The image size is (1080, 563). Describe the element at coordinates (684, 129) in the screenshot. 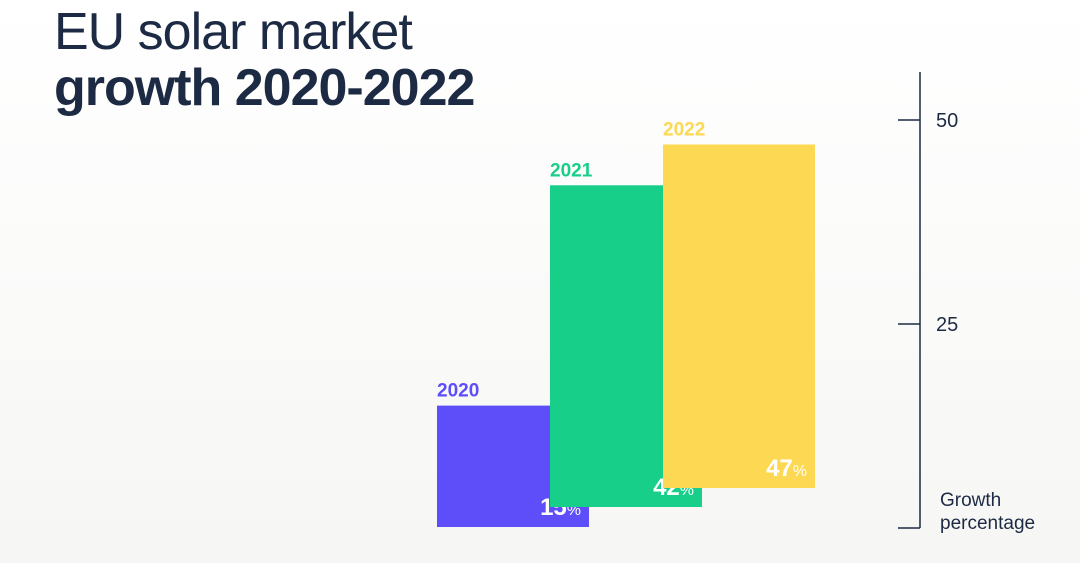

I see `bar-category-label-2022: 2022` at that location.